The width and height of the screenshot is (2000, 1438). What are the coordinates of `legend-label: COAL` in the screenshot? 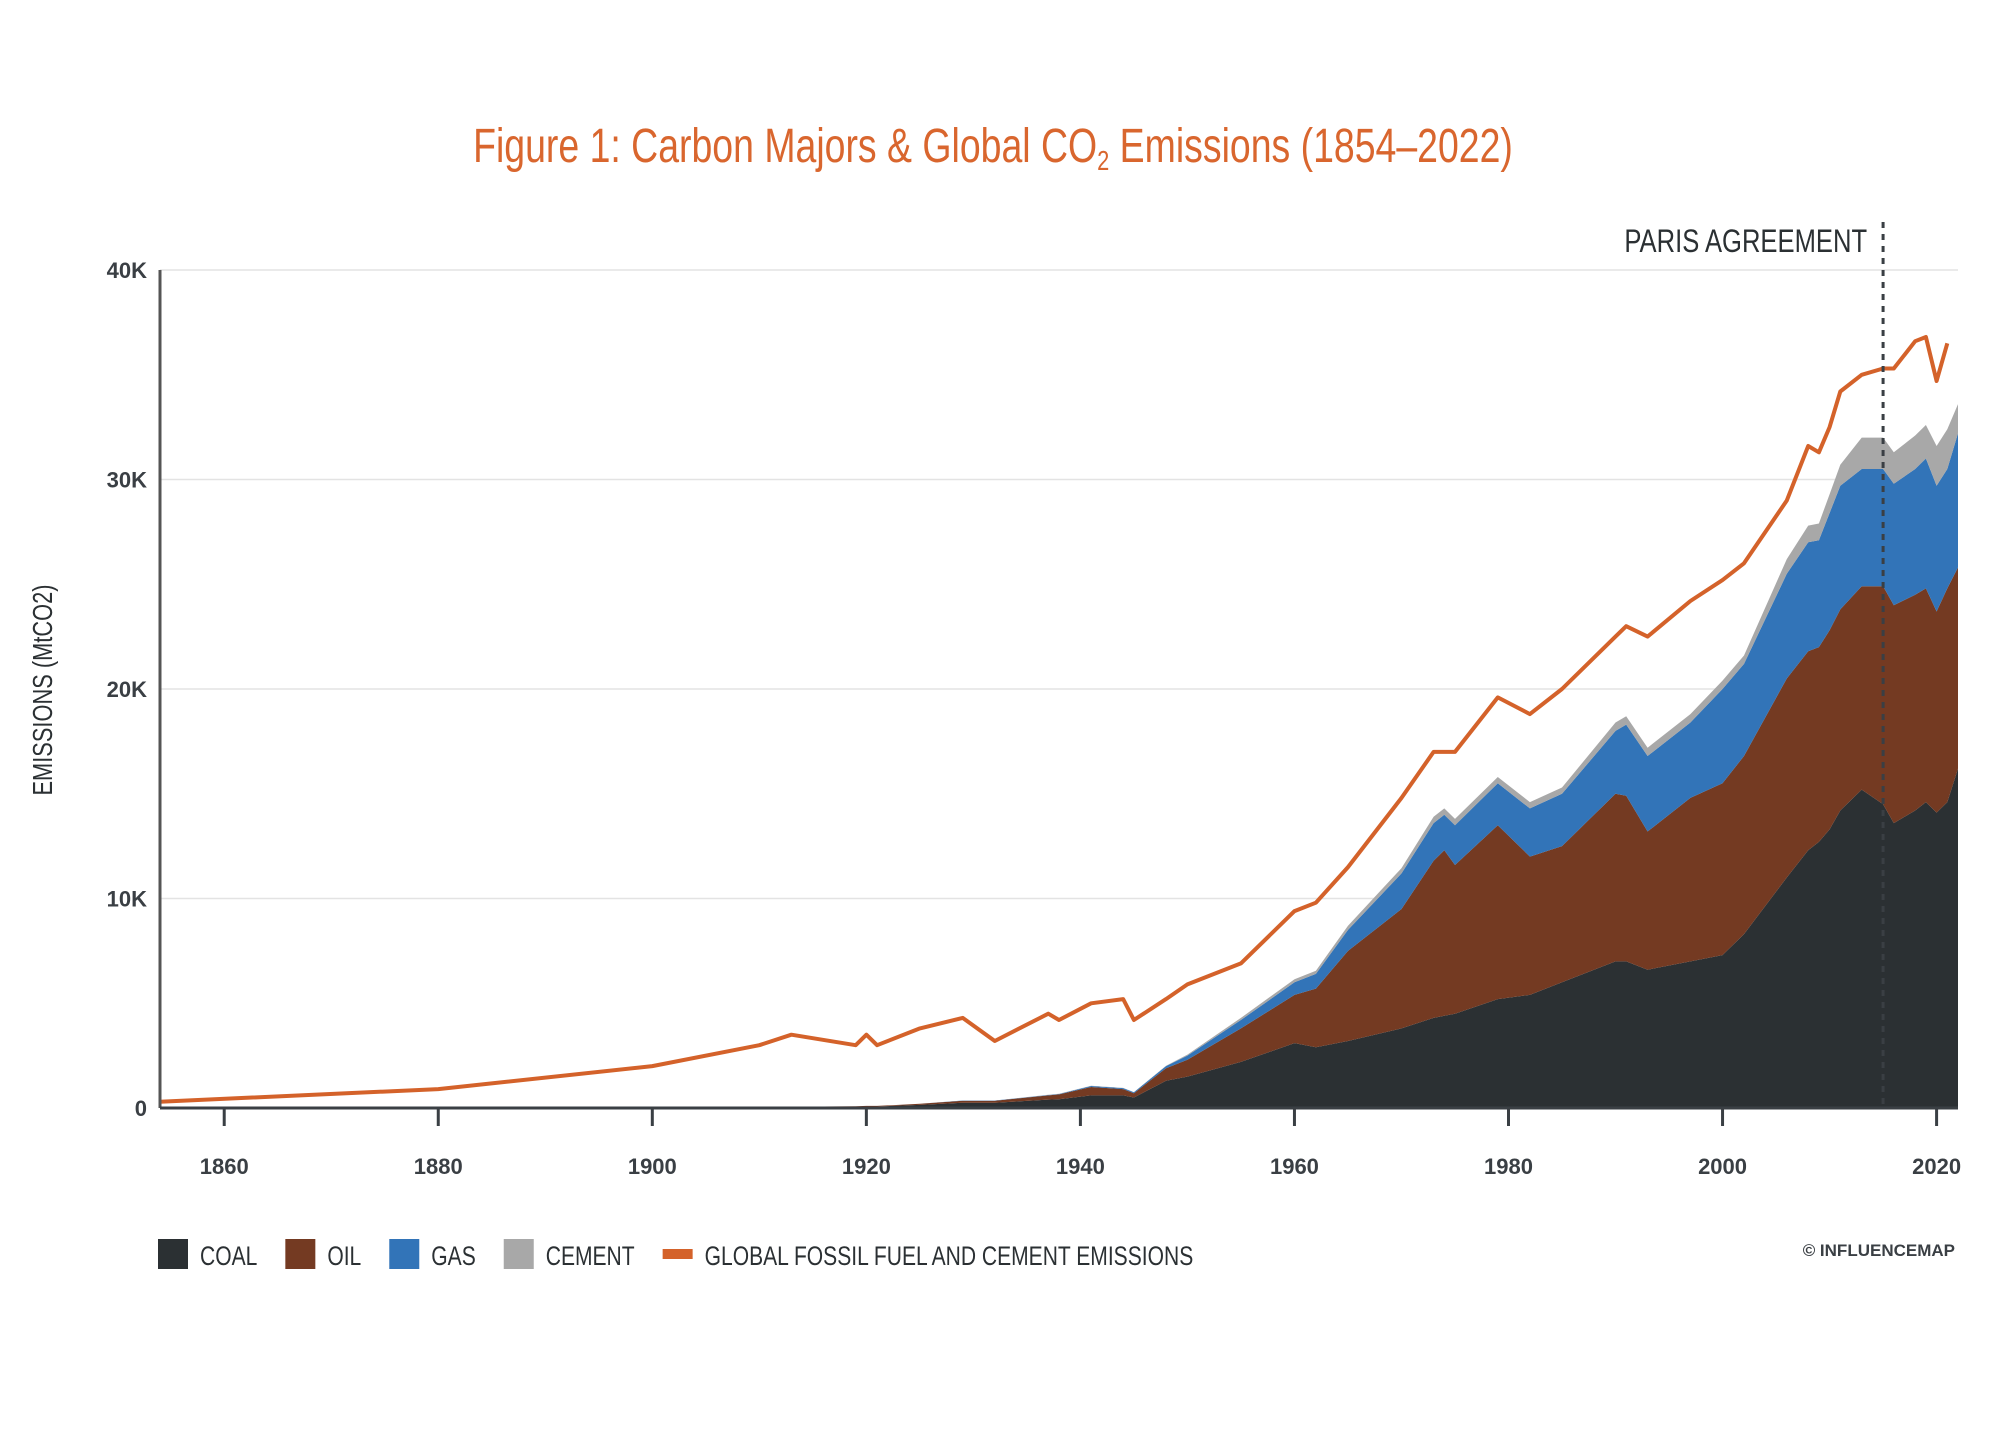 It's located at (228, 1257).